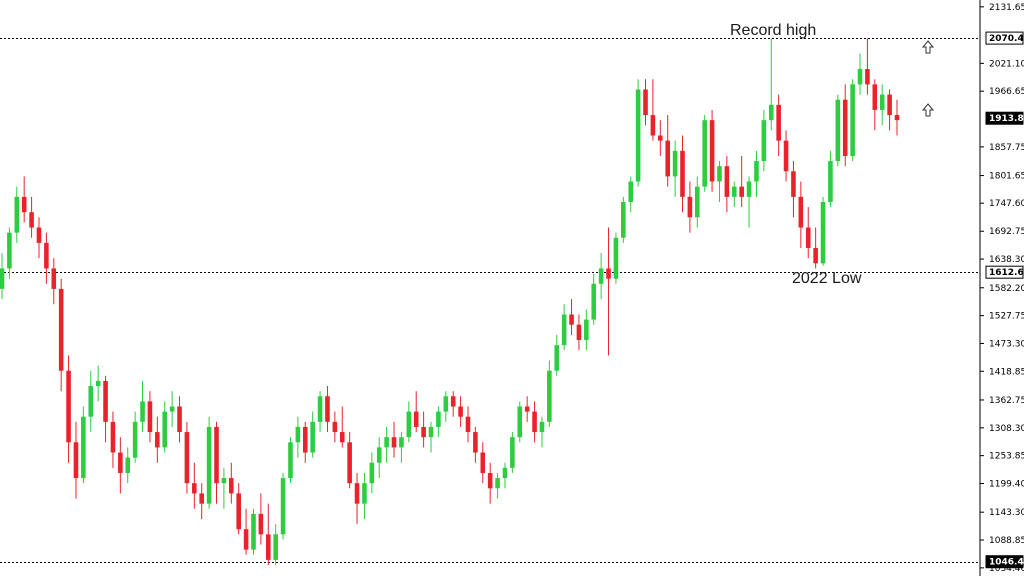  Describe the element at coordinates (1006, 204) in the screenshot. I see `y-tick-label: 1747.60` at that location.